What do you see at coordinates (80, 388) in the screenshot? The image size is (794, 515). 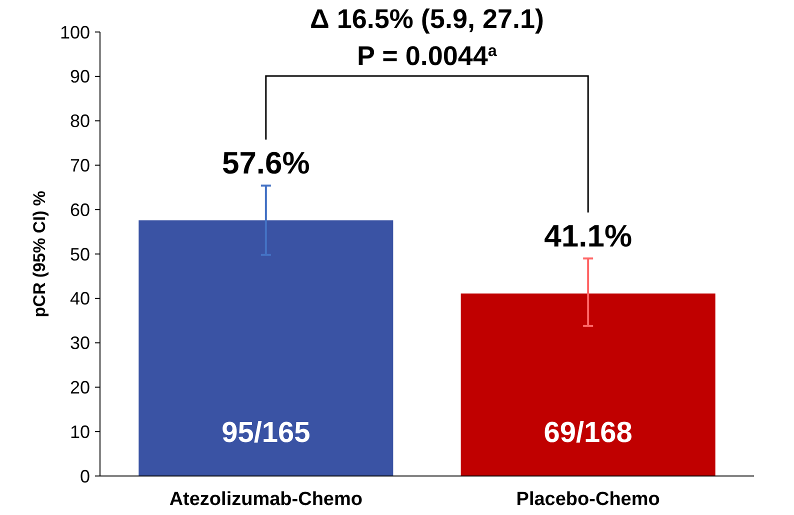 I see `y-tick-label: 20` at bounding box center [80, 388].